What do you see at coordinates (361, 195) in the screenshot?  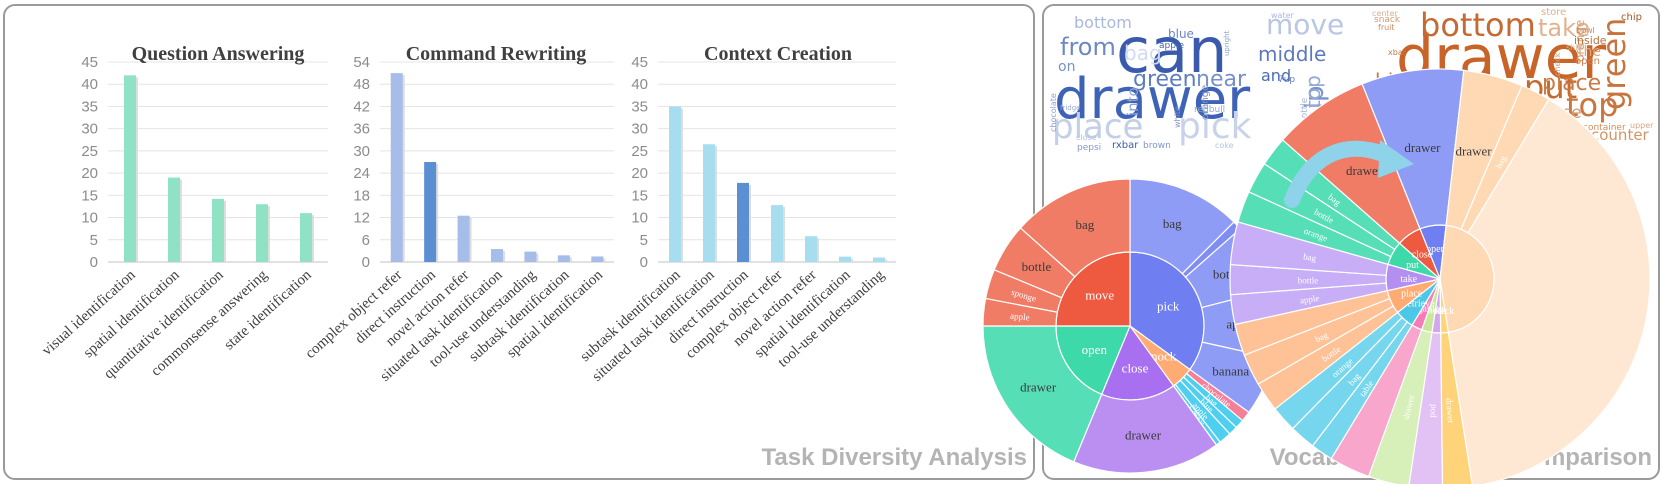 I see `y-tick-label: 18` at bounding box center [361, 195].